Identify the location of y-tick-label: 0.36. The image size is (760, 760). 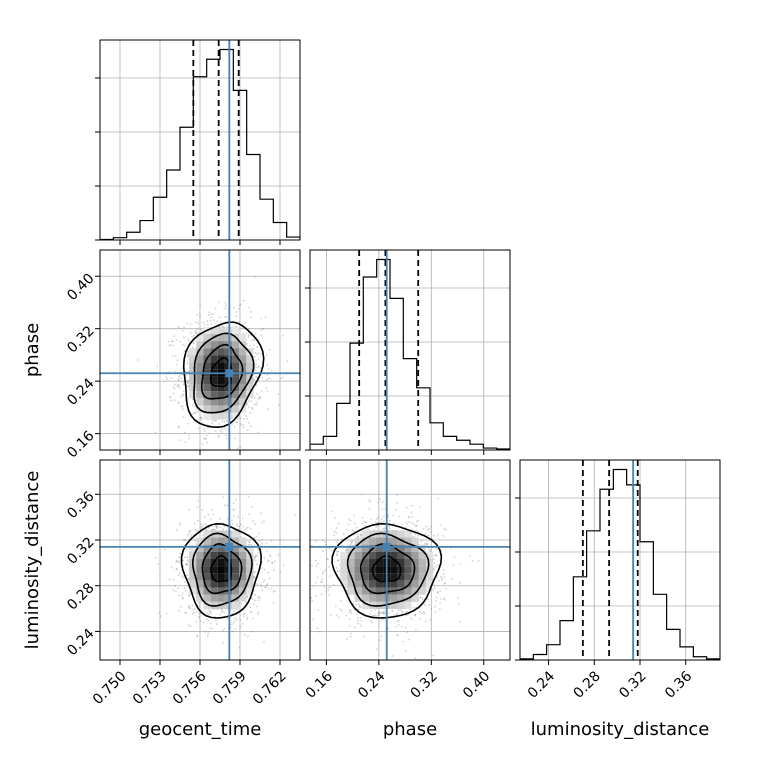
(80, 505).